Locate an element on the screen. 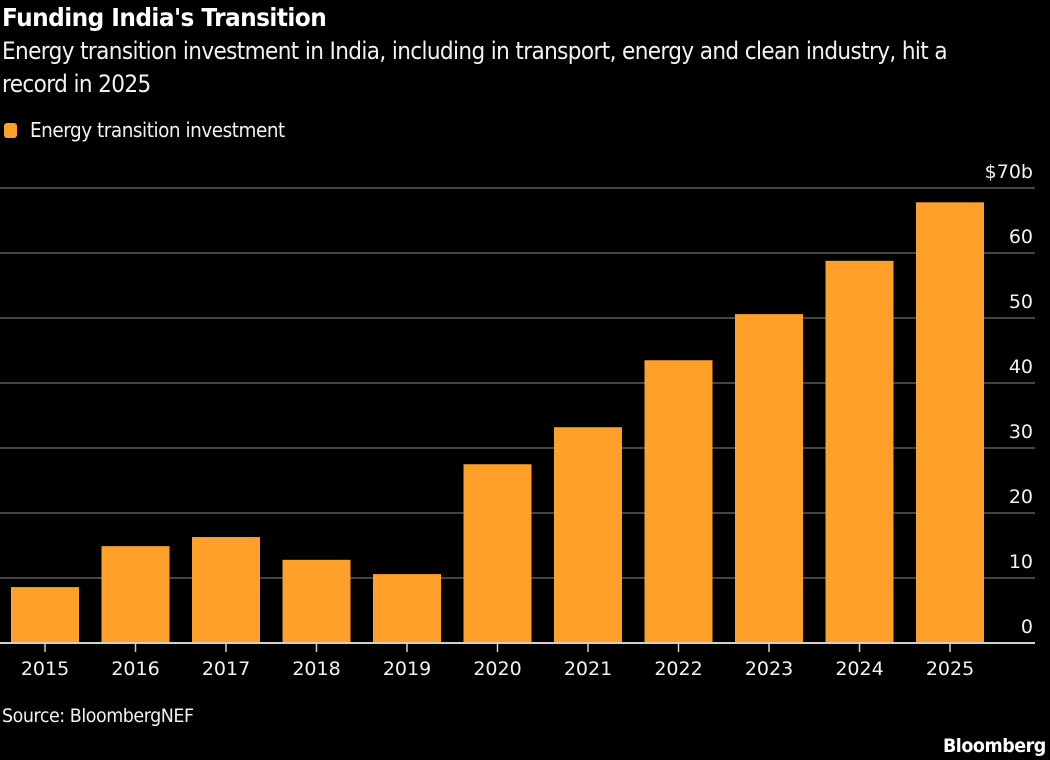 Image resolution: width=1050 pixels, height=760 pixels. x-tick-label: 2015 is located at coordinates (45, 669).